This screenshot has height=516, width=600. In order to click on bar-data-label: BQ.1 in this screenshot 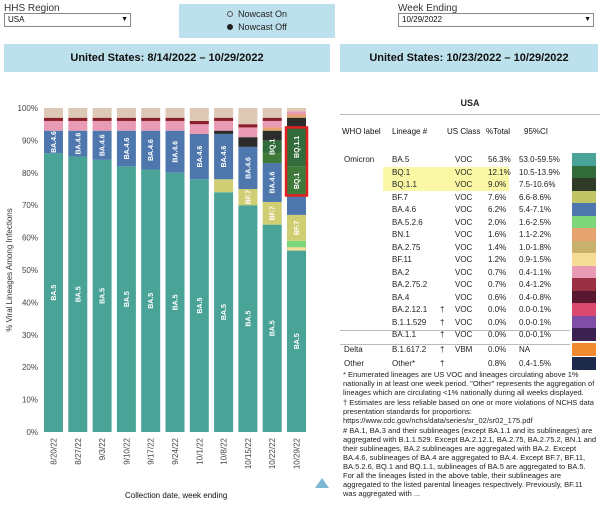, I will do `click(273, 147)`.